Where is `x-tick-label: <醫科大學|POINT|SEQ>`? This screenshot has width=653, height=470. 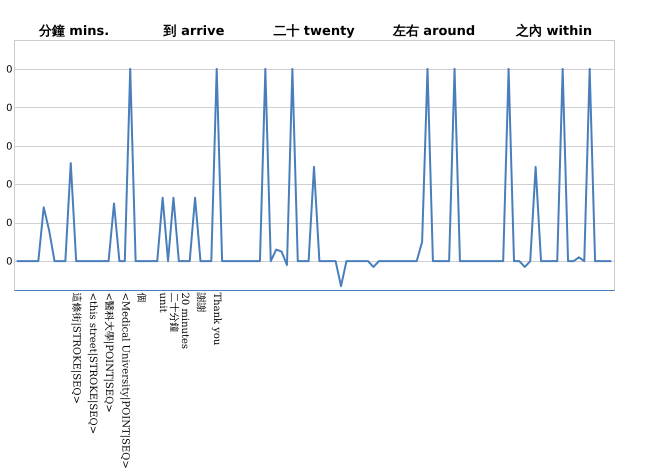
x-tick-label: <醫科大學|POINT|SEQ> is located at coordinates (109, 352).